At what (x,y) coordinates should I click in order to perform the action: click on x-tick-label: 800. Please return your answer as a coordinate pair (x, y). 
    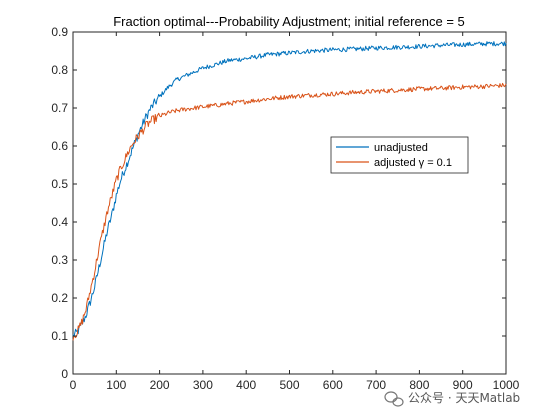
    Looking at the image, I should click on (419, 385).